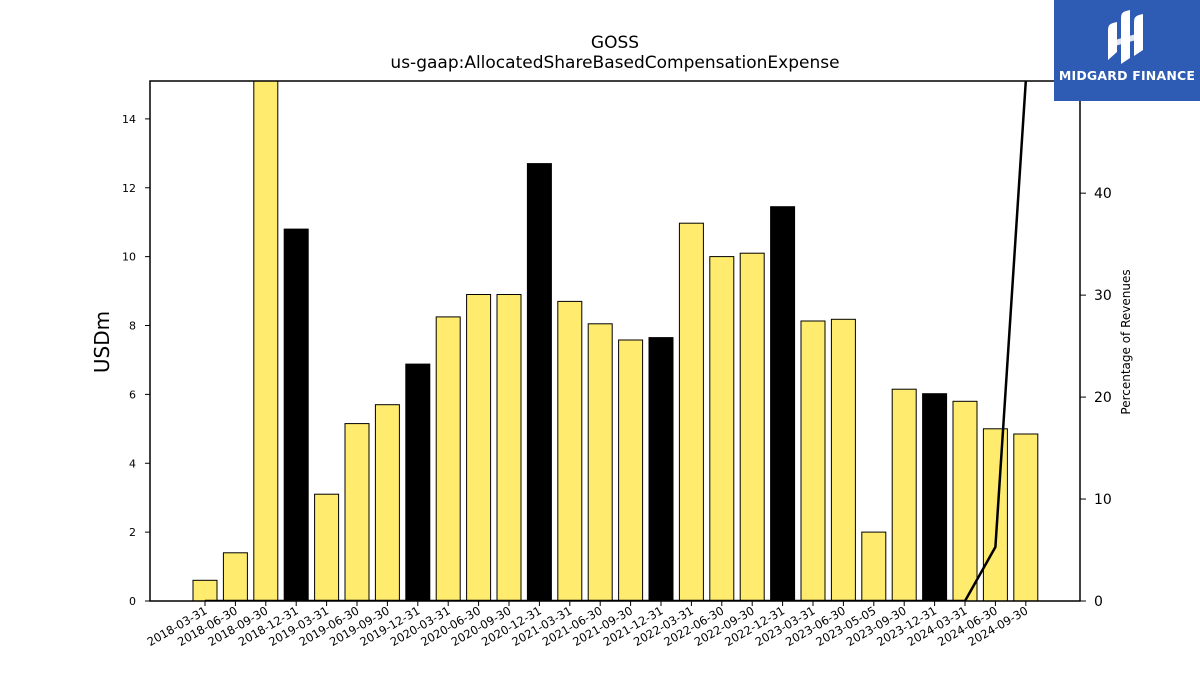 The image size is (1200, 675). I want to click on y2-axis-label: Percentage of Revenues, so click(1126, 341).